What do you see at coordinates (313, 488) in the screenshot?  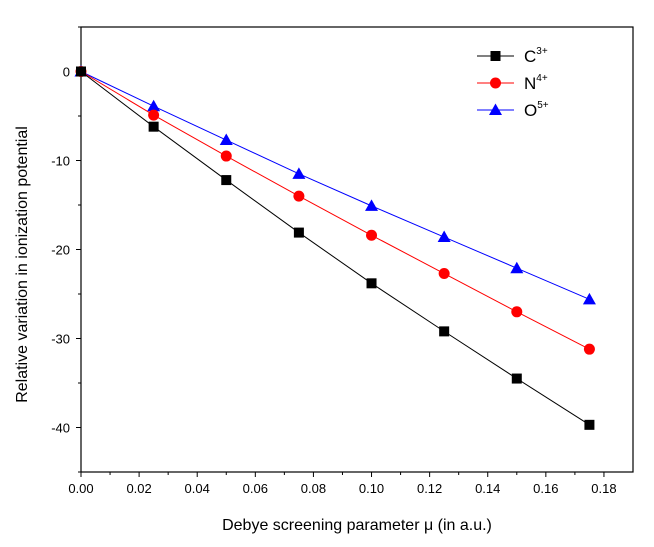 I see `x-tick-label: 0.08` at bounding box center [313, 488].